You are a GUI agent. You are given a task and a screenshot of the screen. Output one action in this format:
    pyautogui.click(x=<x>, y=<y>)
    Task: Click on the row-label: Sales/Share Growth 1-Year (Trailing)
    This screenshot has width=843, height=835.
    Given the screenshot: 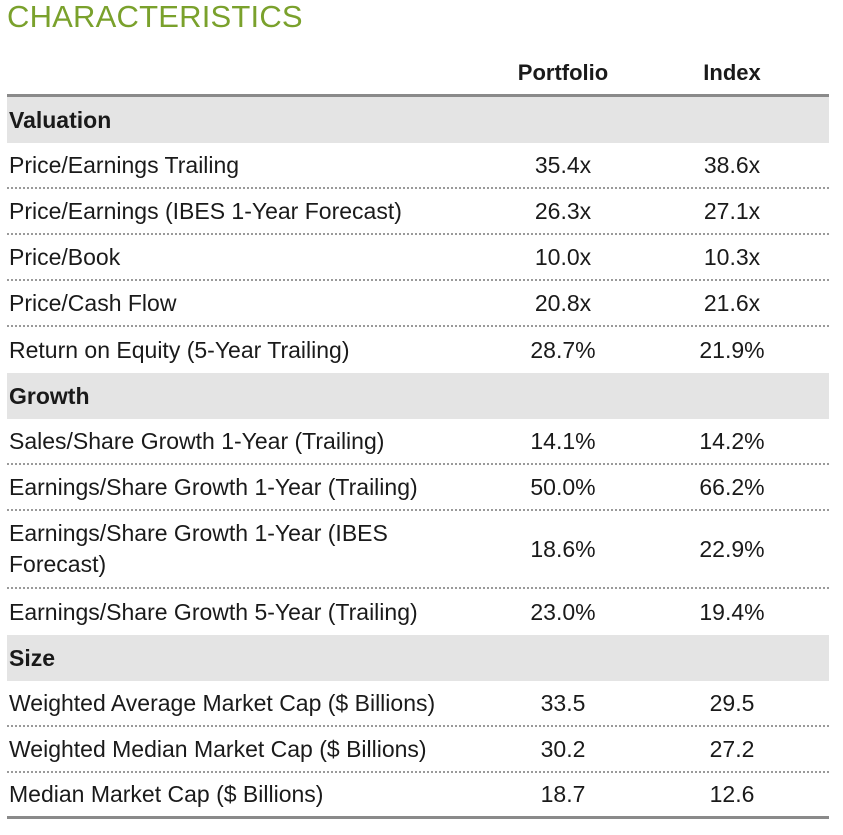 What is the action you would take?
    pyautogui.click(x=197, y=440)
    